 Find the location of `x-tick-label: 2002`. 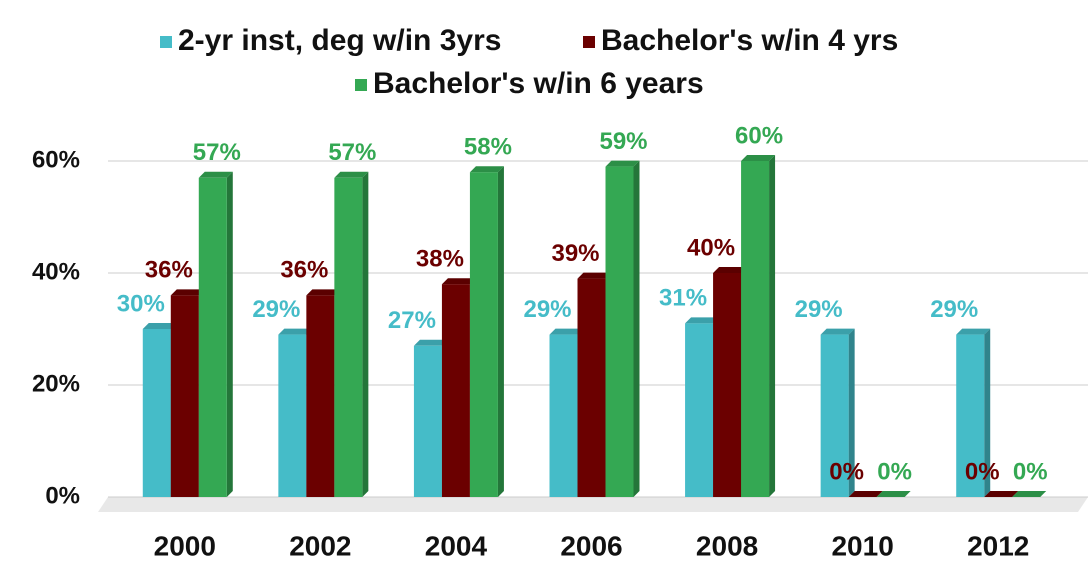

x-tick-label: 2002 is located at coordinates (320, 545).